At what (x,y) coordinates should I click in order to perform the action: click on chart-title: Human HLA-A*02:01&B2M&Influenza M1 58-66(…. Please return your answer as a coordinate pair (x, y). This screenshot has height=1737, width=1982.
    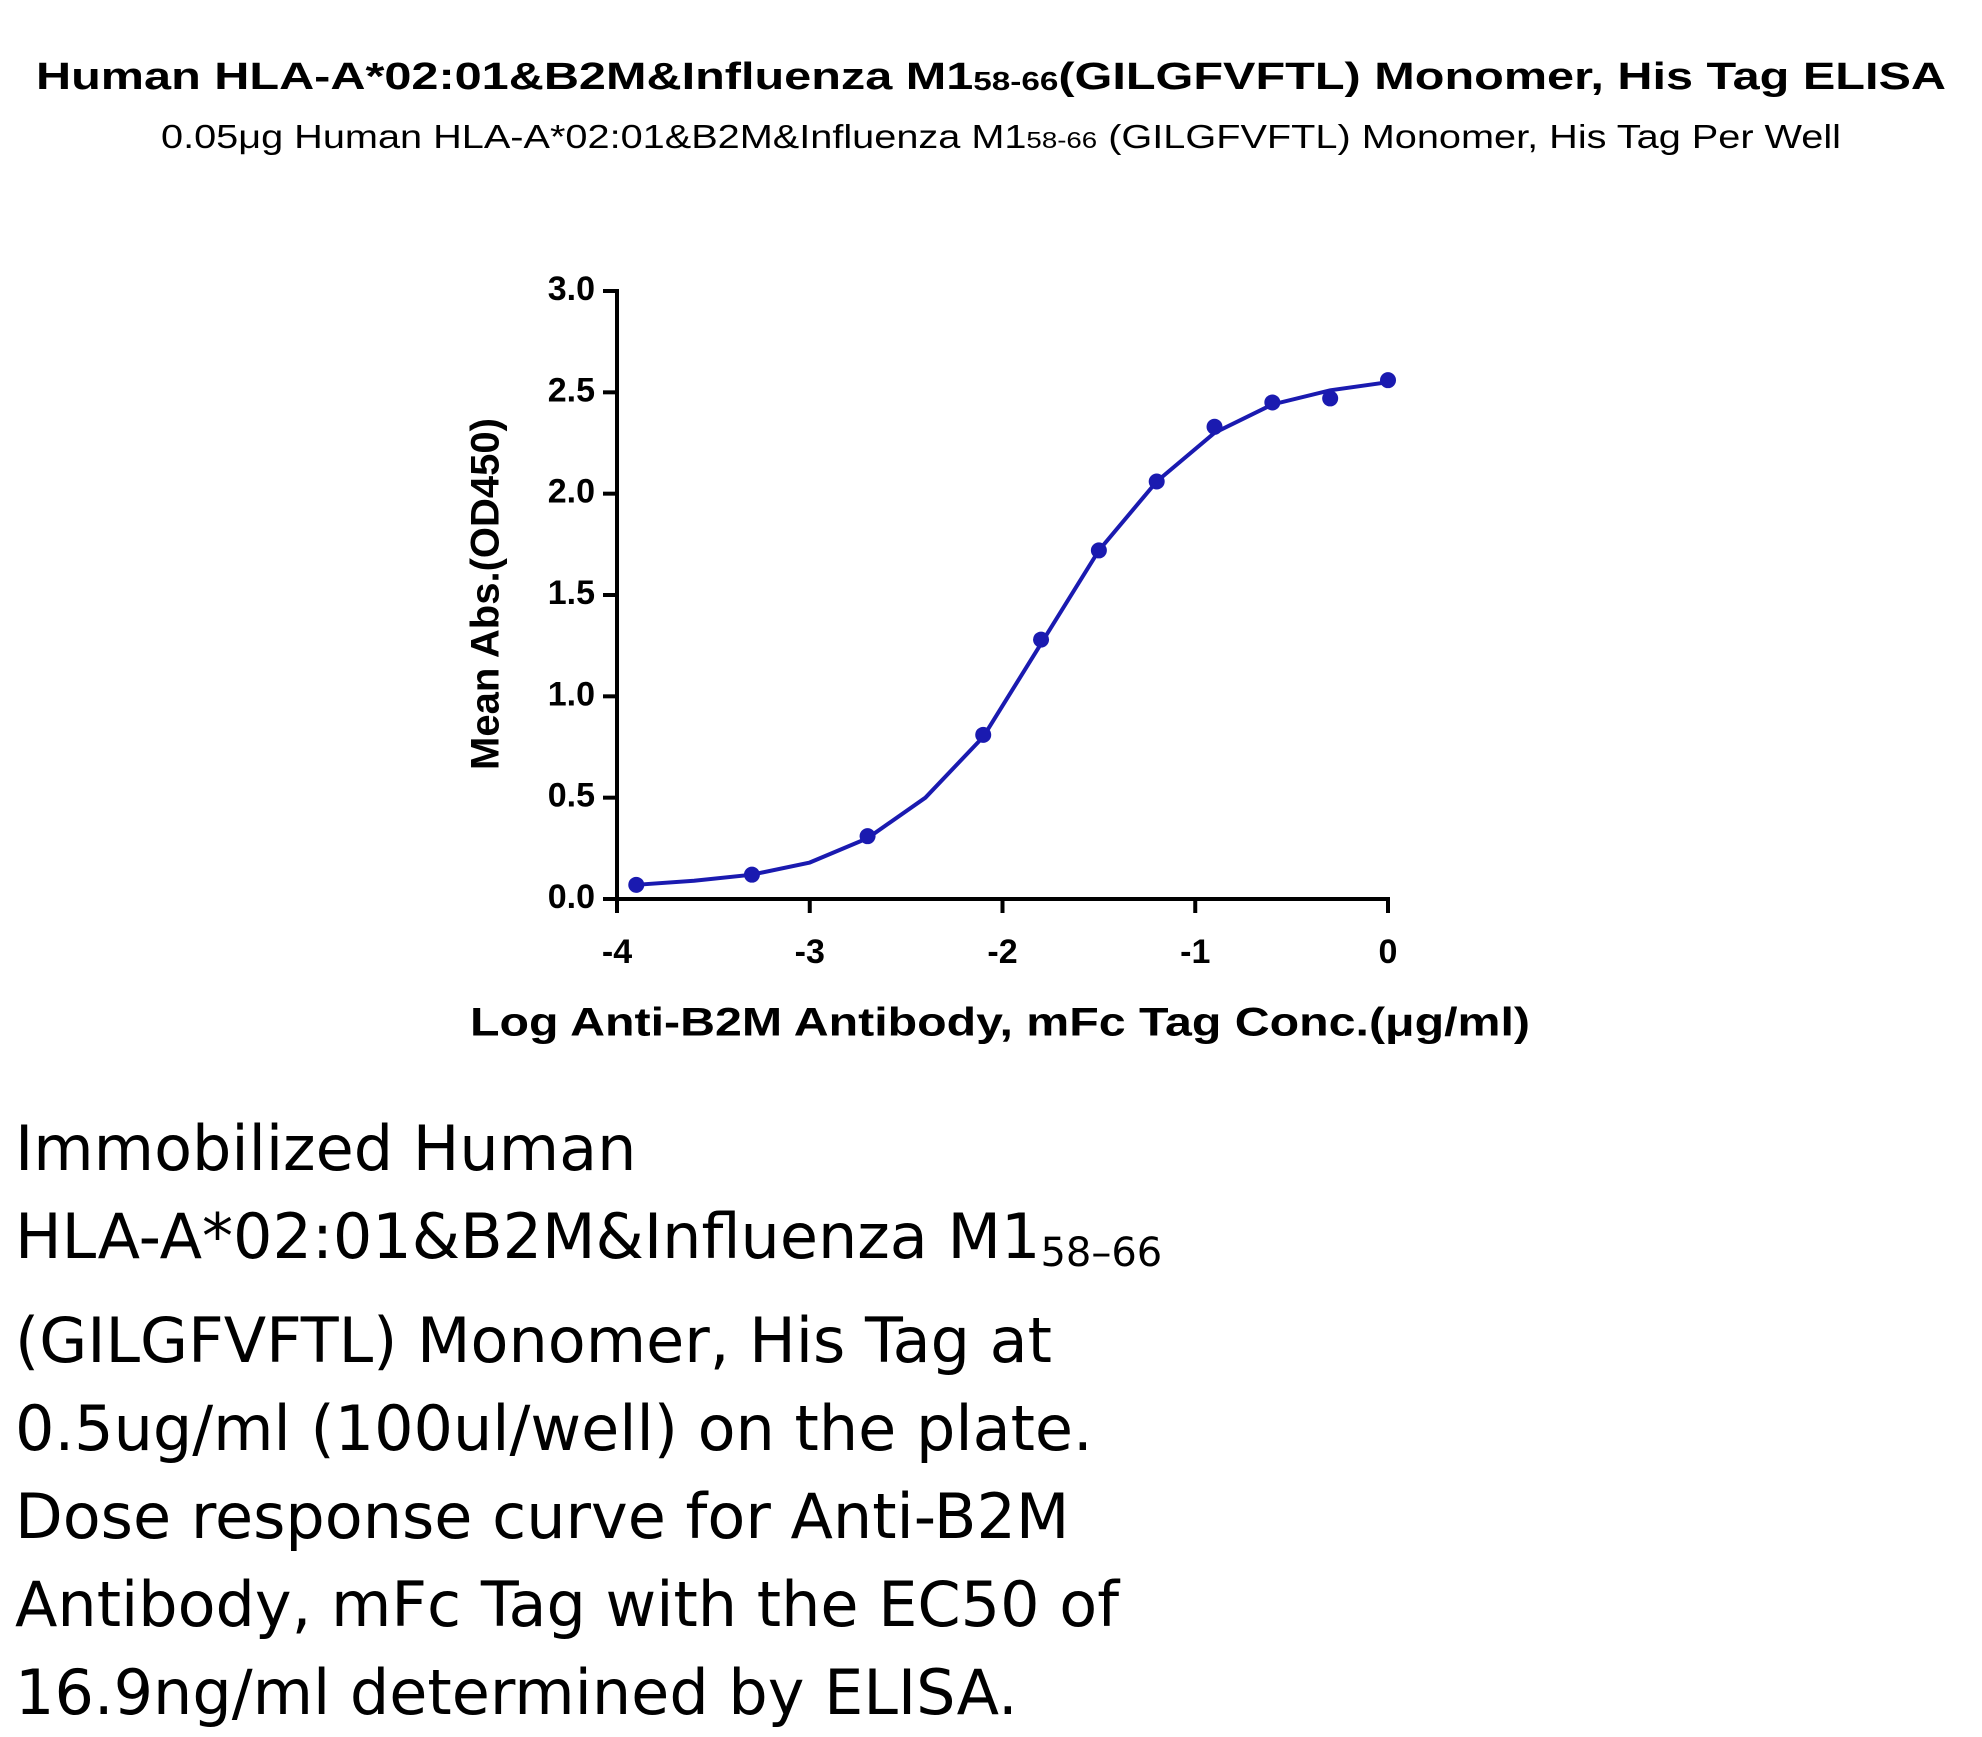
    Looking at the image, I should click on (991, 77).